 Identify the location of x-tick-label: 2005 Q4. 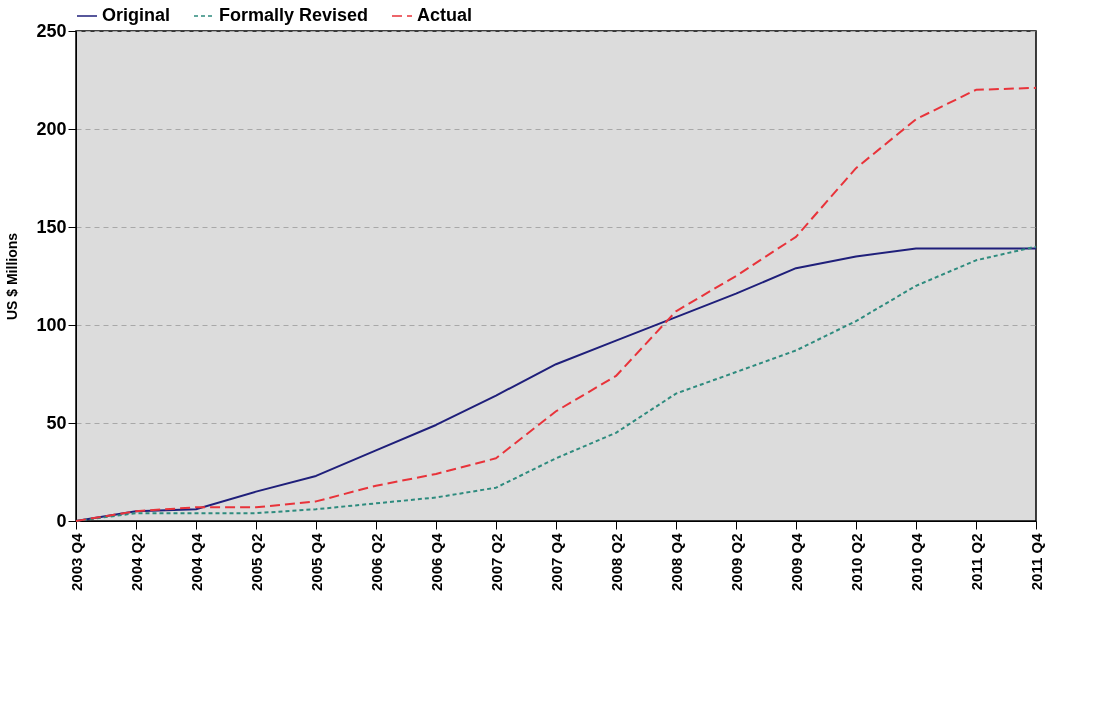
(316, 562).